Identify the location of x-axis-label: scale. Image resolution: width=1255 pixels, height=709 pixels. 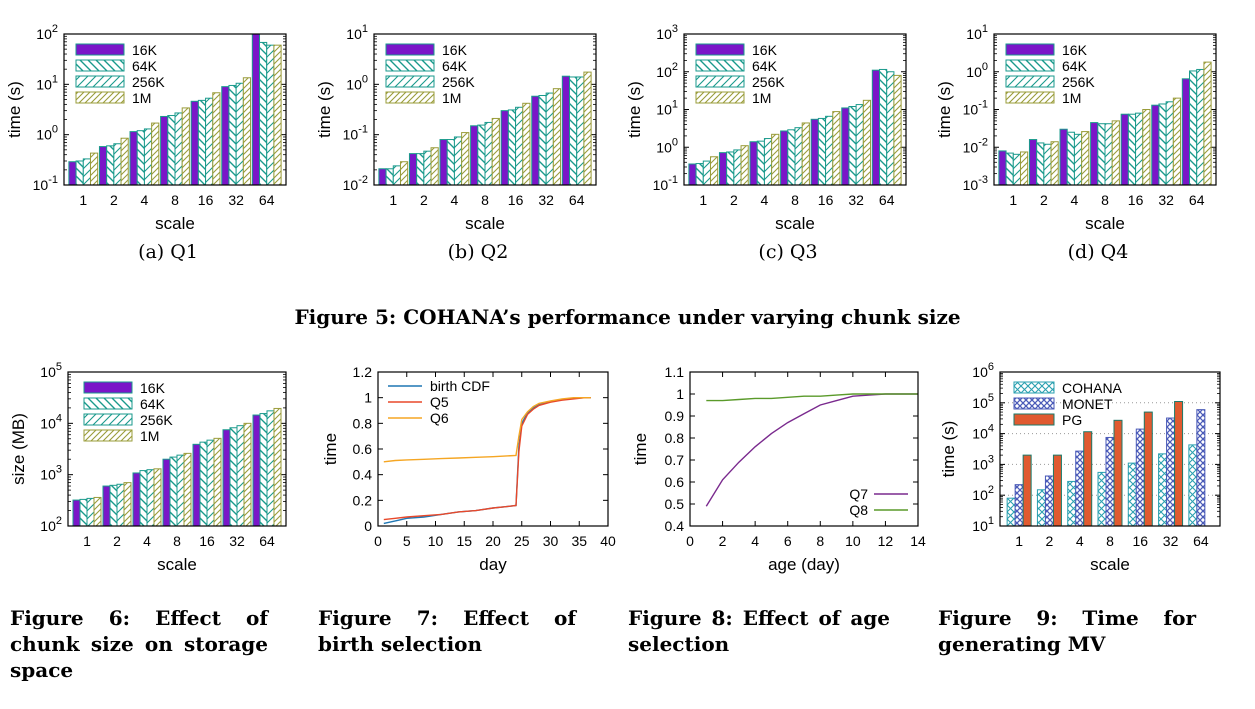
(177, 564).